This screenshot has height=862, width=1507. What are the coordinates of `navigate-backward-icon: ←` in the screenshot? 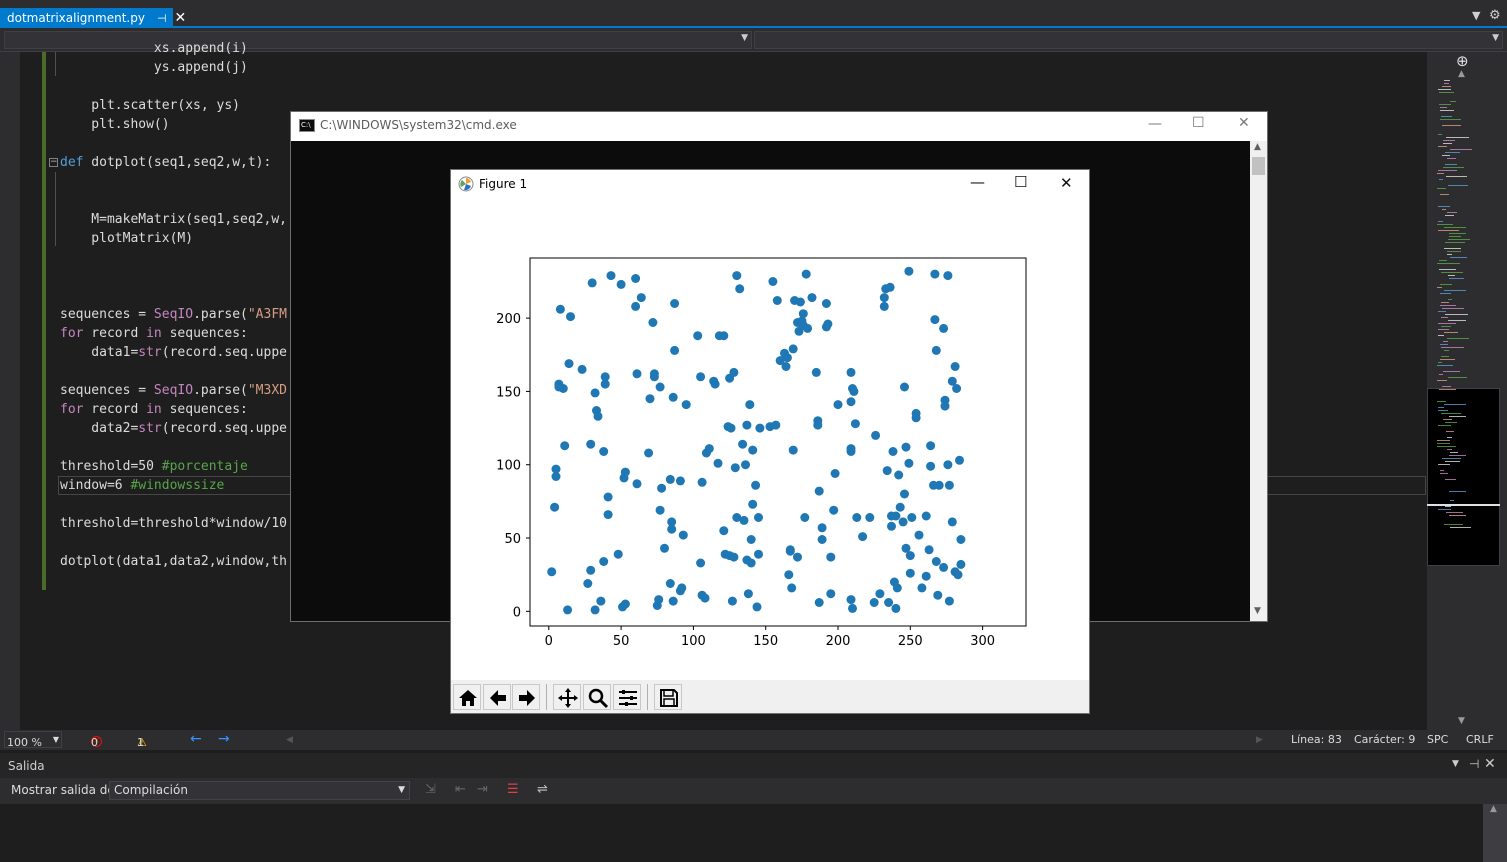 It's located at (196, 739).